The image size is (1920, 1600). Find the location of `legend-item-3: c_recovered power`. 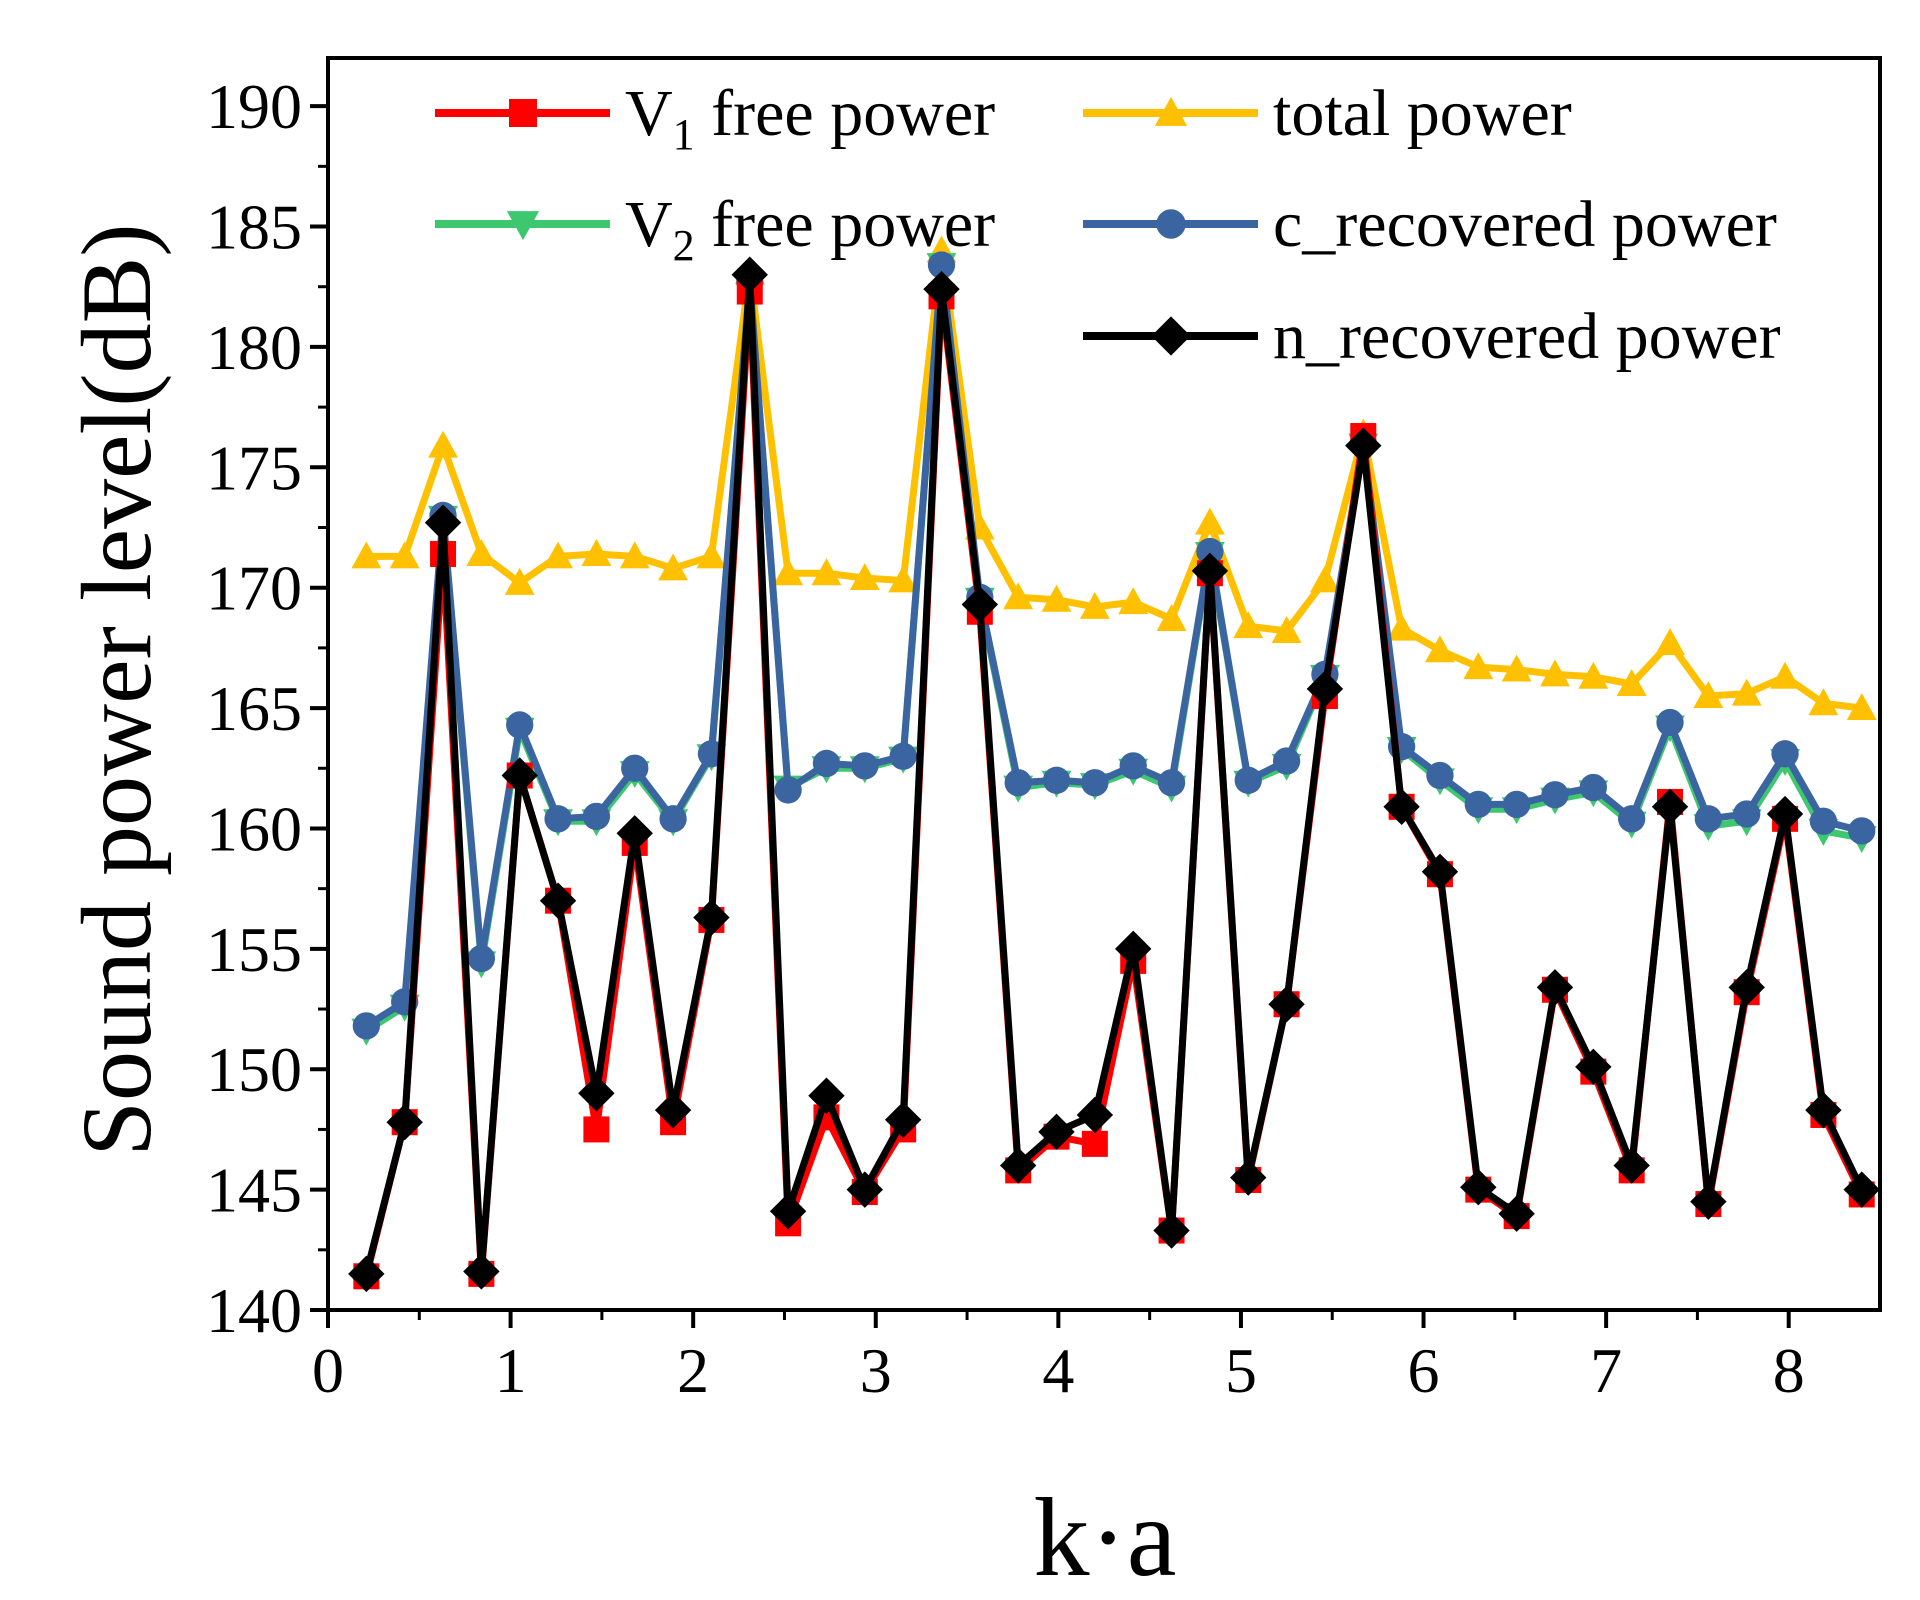

legend-item-3: c_recovered power is located at coordinates (1430, 224).